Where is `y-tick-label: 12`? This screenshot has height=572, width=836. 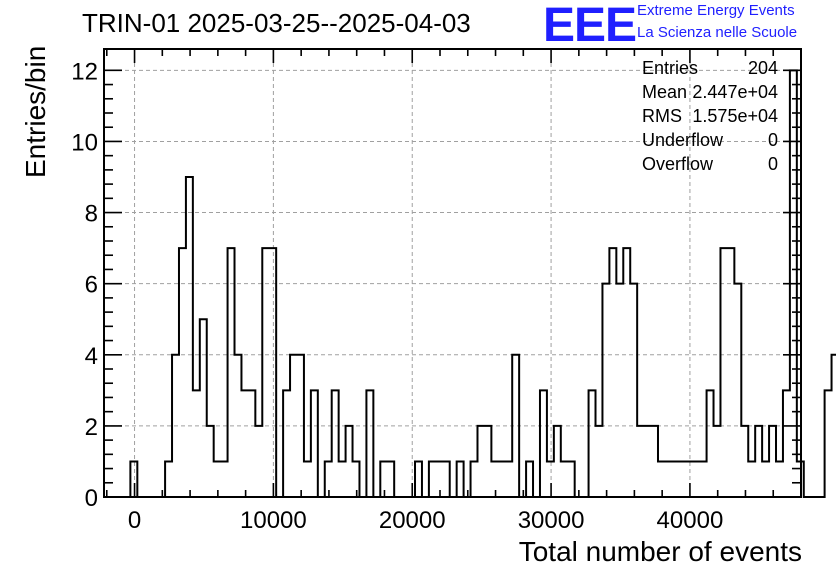
y-tick-label: 12 is located at coordinates (84, 71).